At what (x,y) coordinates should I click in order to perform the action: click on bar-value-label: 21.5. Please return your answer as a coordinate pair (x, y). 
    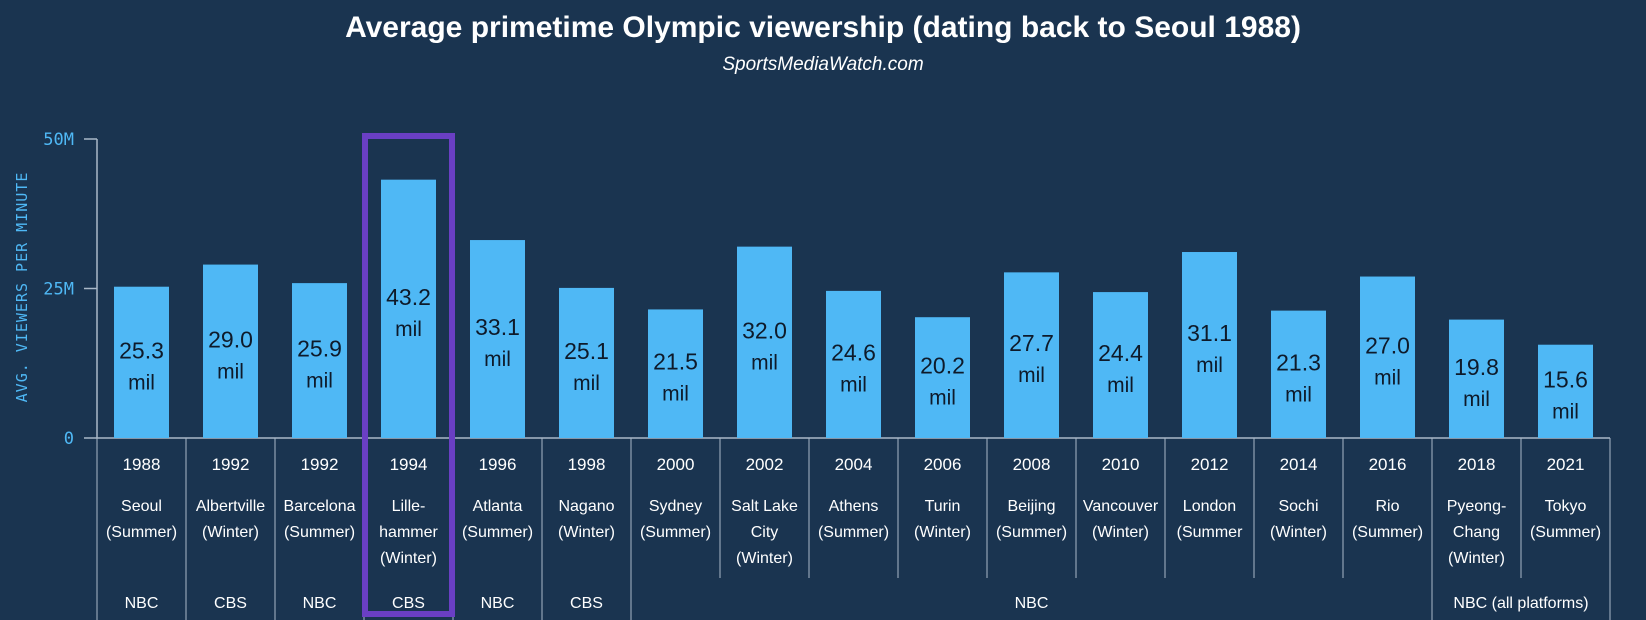
    Looking at the image, I should click on (675, 362).